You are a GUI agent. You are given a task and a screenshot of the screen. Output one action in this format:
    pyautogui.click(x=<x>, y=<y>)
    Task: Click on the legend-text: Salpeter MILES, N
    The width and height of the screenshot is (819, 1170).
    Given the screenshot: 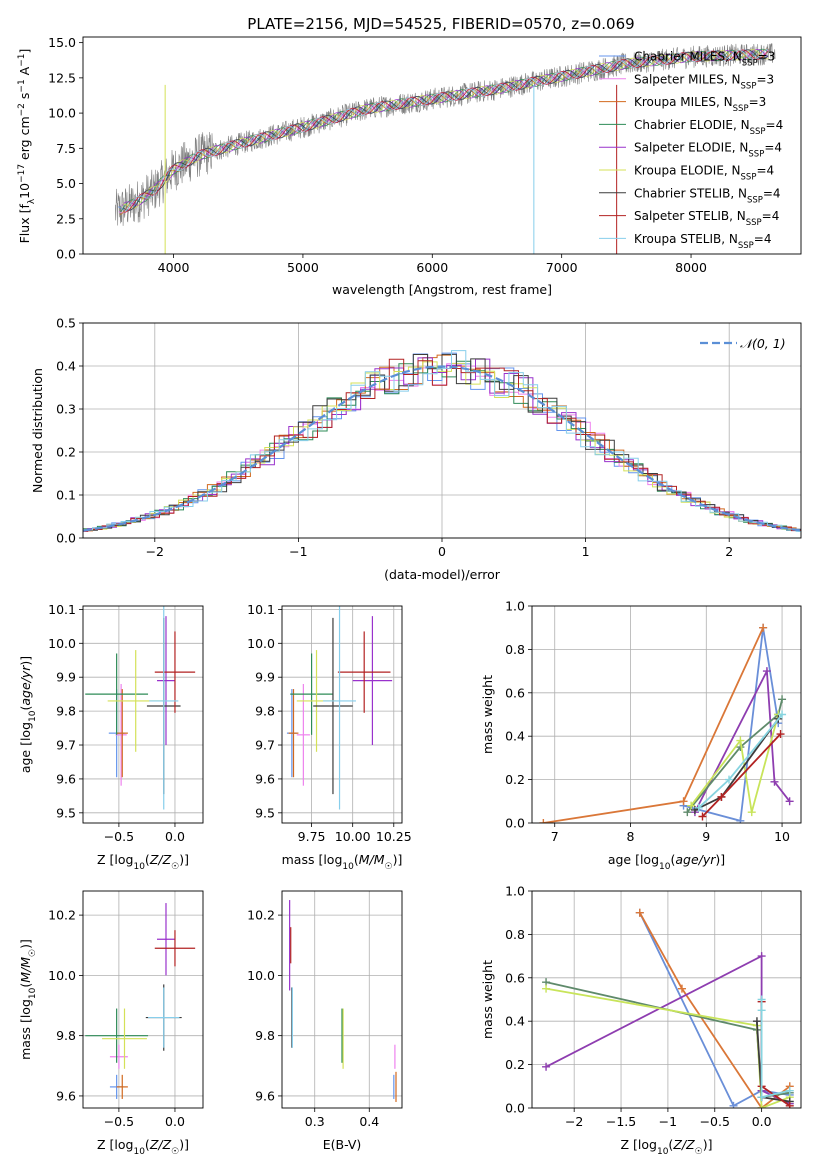 What is the action you would take?
    pyautogui.click(x=687, y=79)
    